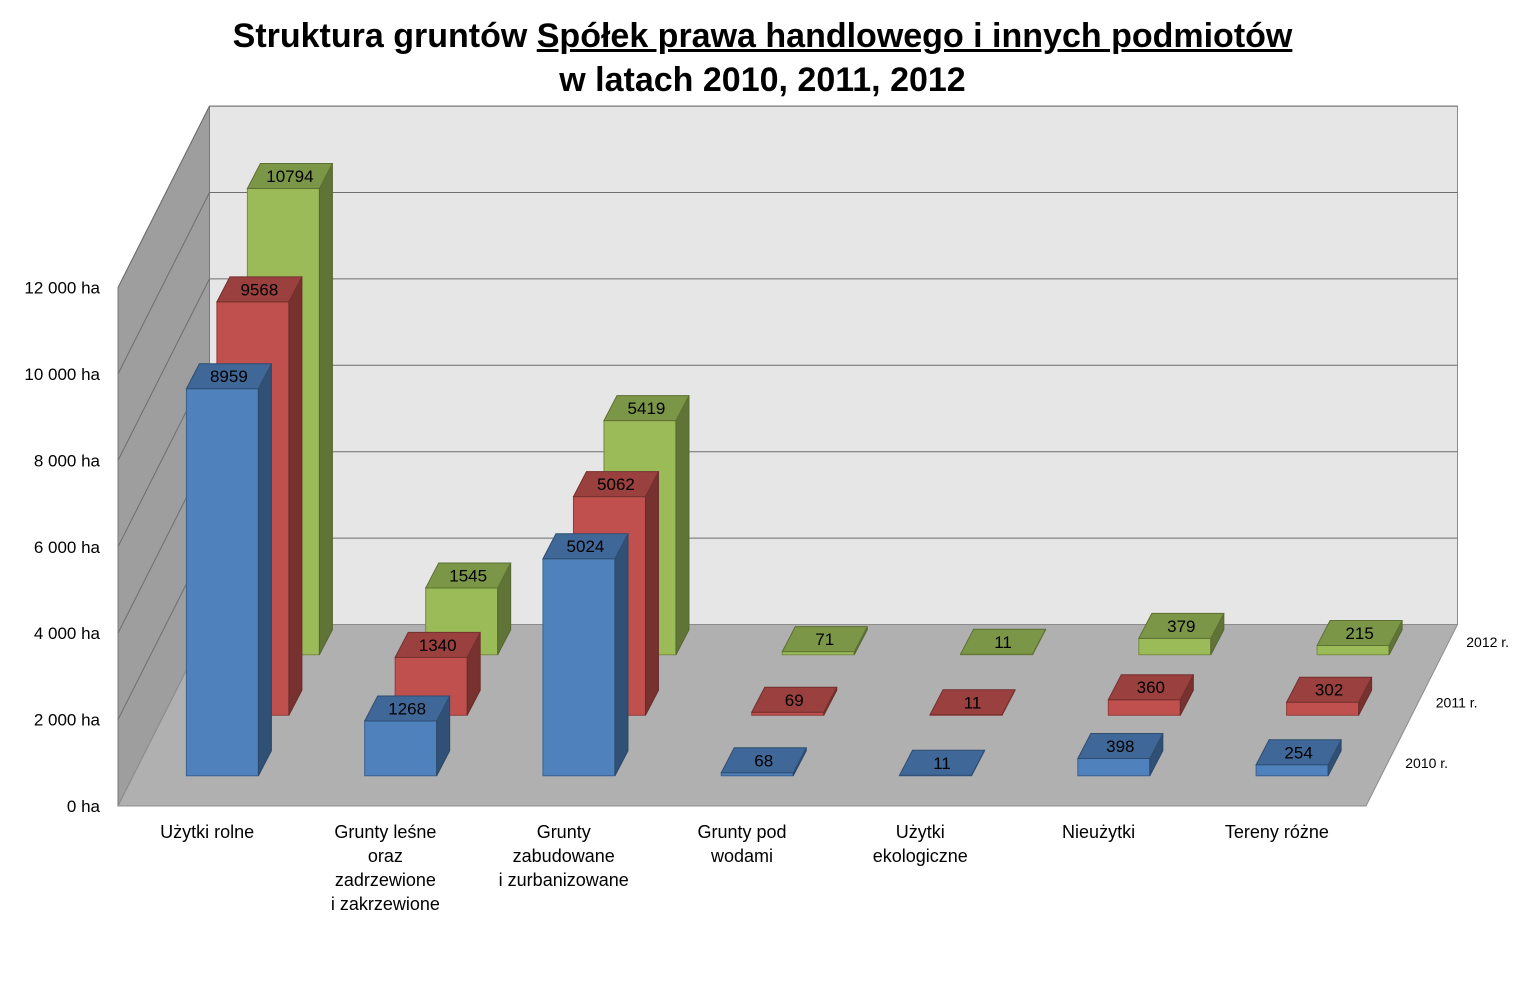 This screenshot has height=994, width=1525. I want to click on category-label-line: Grunty leśne, so click(385, 832).